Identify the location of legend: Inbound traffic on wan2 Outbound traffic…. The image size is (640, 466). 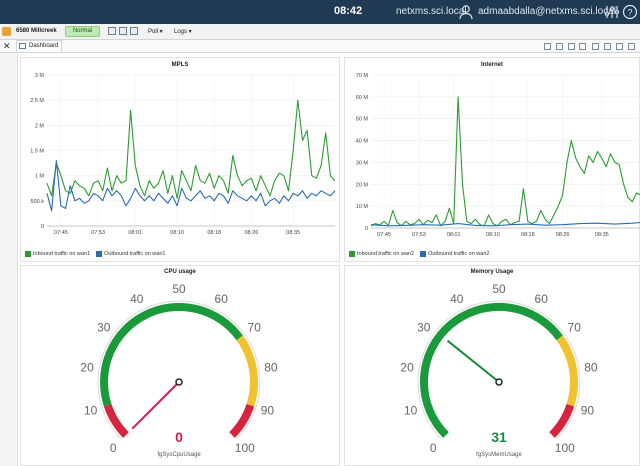
(419, 254).